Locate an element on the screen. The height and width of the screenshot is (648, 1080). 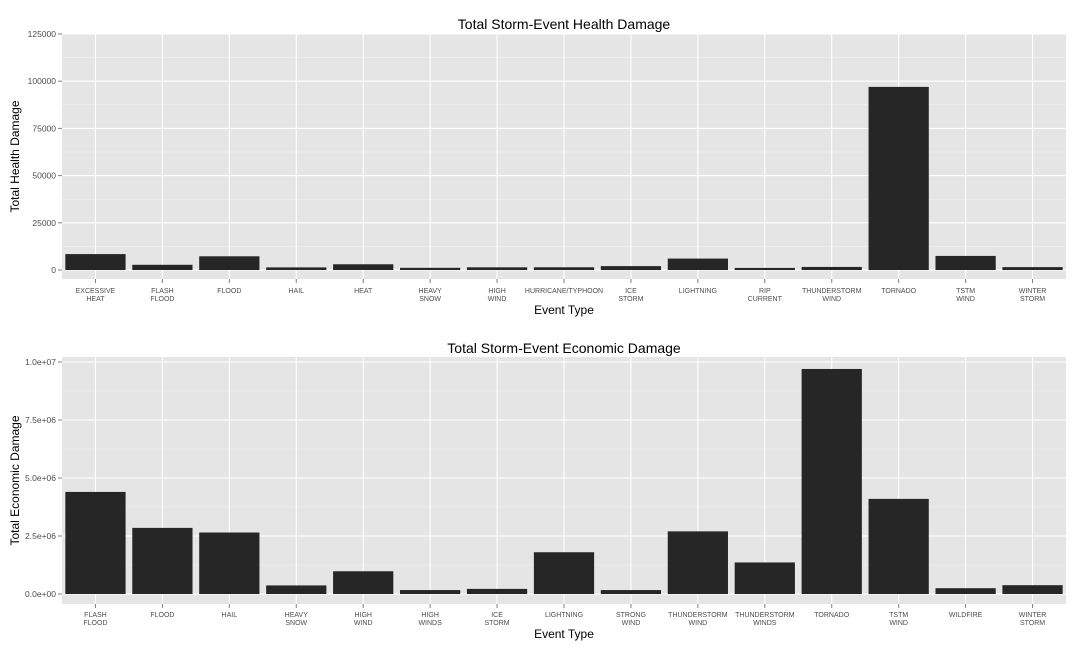
chart-title: Total Storm-Event Economic Damage is located at coordinates (564, 348).